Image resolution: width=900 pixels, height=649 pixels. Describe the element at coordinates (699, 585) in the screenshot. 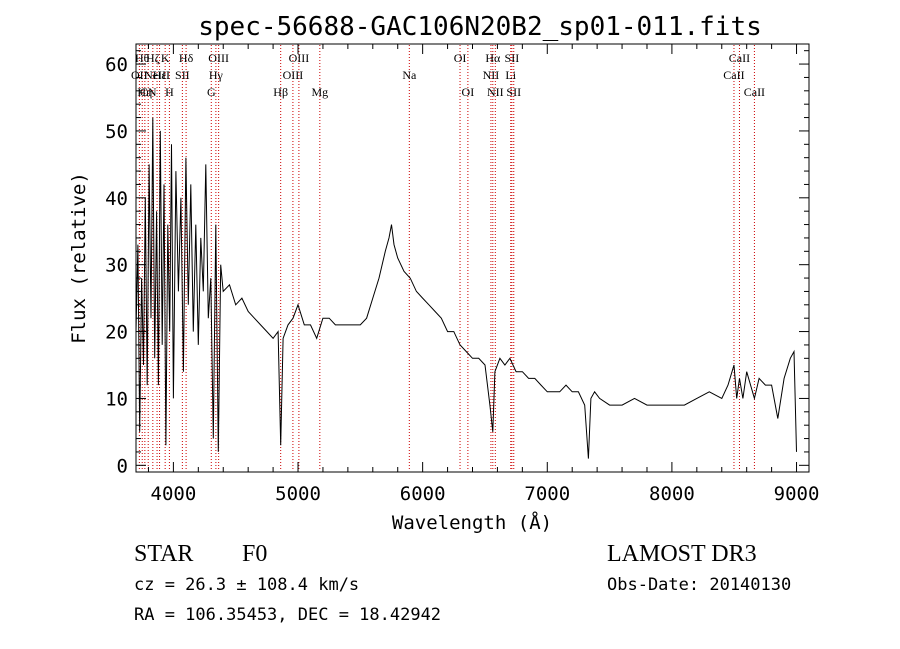

I see `obs-date: Obs-Date: 20140130` at that location.